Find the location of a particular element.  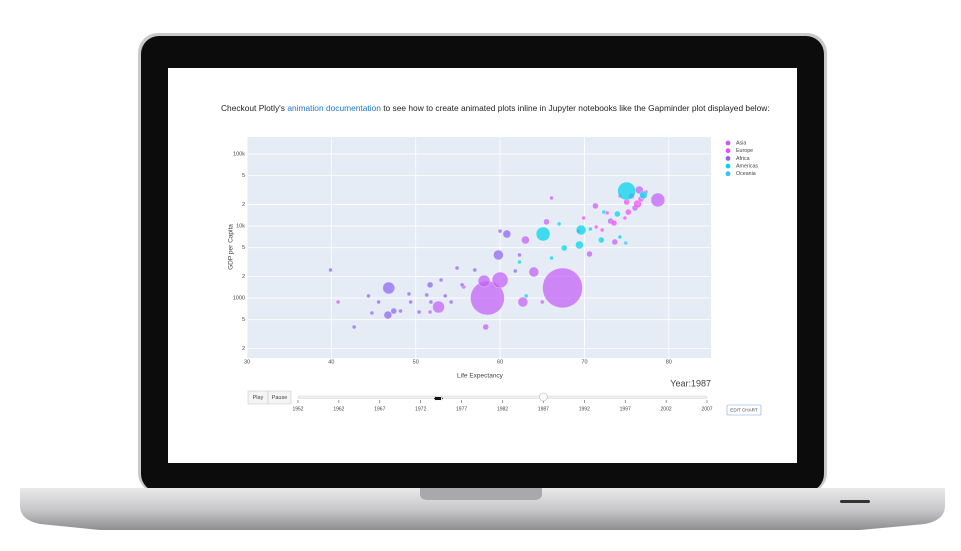

base-notch is located at coordinates (481, 494).